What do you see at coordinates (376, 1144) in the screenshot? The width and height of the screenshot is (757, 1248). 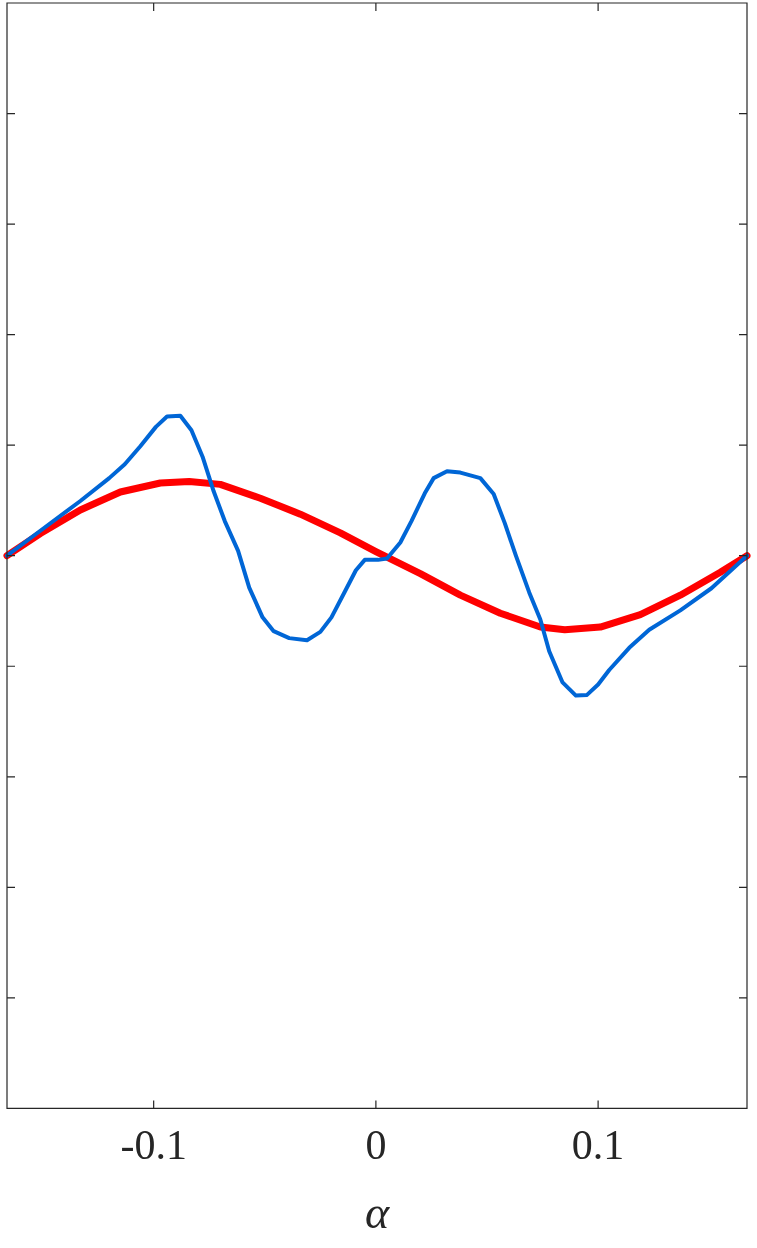 I see `x-tick-label: 0` at bounding box center [376, 1144].